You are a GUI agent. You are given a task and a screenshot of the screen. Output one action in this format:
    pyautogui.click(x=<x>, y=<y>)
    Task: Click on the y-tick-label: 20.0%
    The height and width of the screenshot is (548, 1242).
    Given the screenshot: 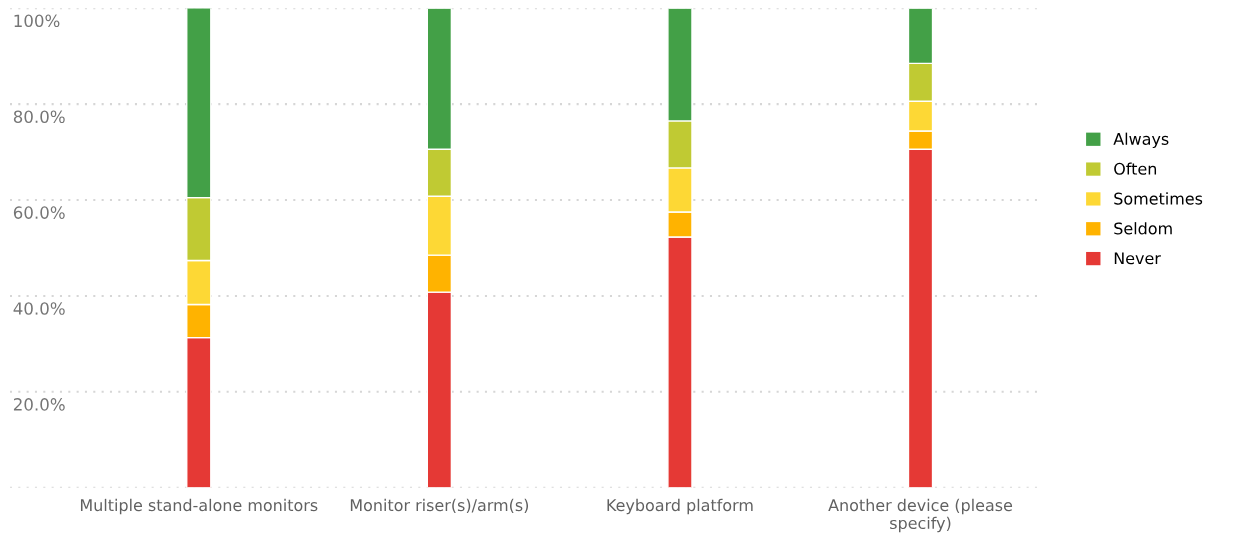 What is the action you would take?
    pyautogui.click(x=39, y=404)
    